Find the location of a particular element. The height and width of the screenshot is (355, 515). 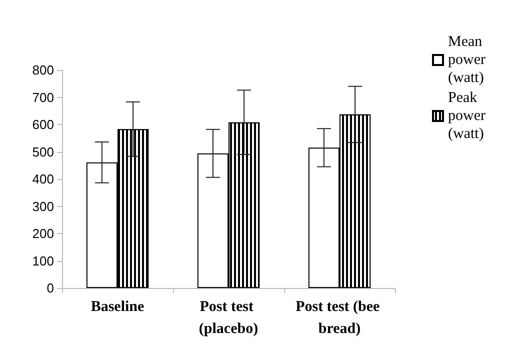

y-tick-label: 800 is located at coordinates (43, 70).